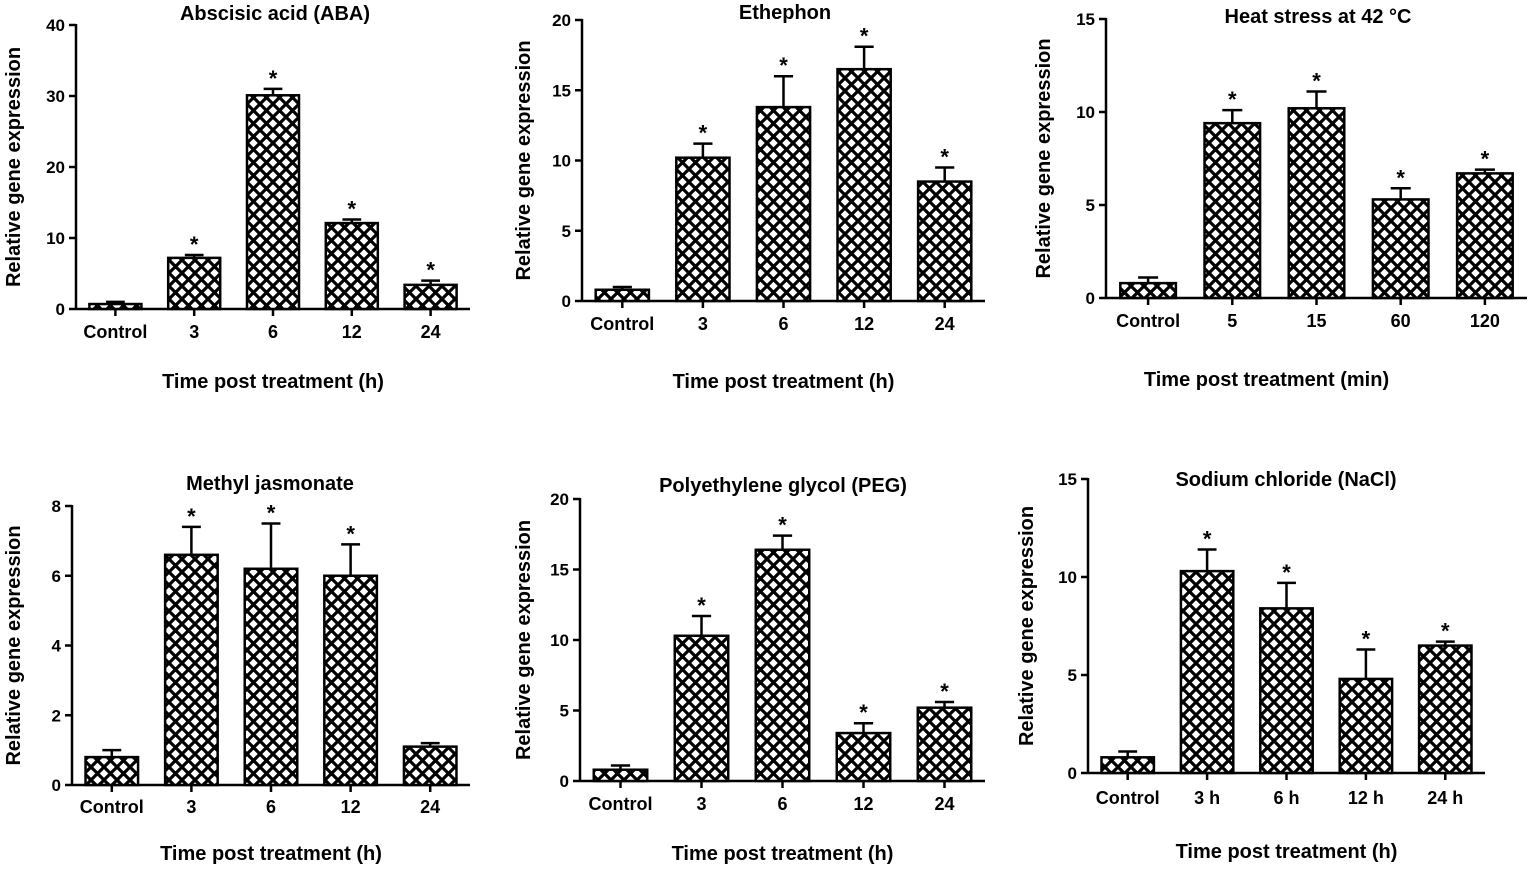 The image size is (1535, 875). Describe the element at coordinates (784, 382) in the screenshot. I see `panel-2-xlabel: Time post treatment (h)` at that location.